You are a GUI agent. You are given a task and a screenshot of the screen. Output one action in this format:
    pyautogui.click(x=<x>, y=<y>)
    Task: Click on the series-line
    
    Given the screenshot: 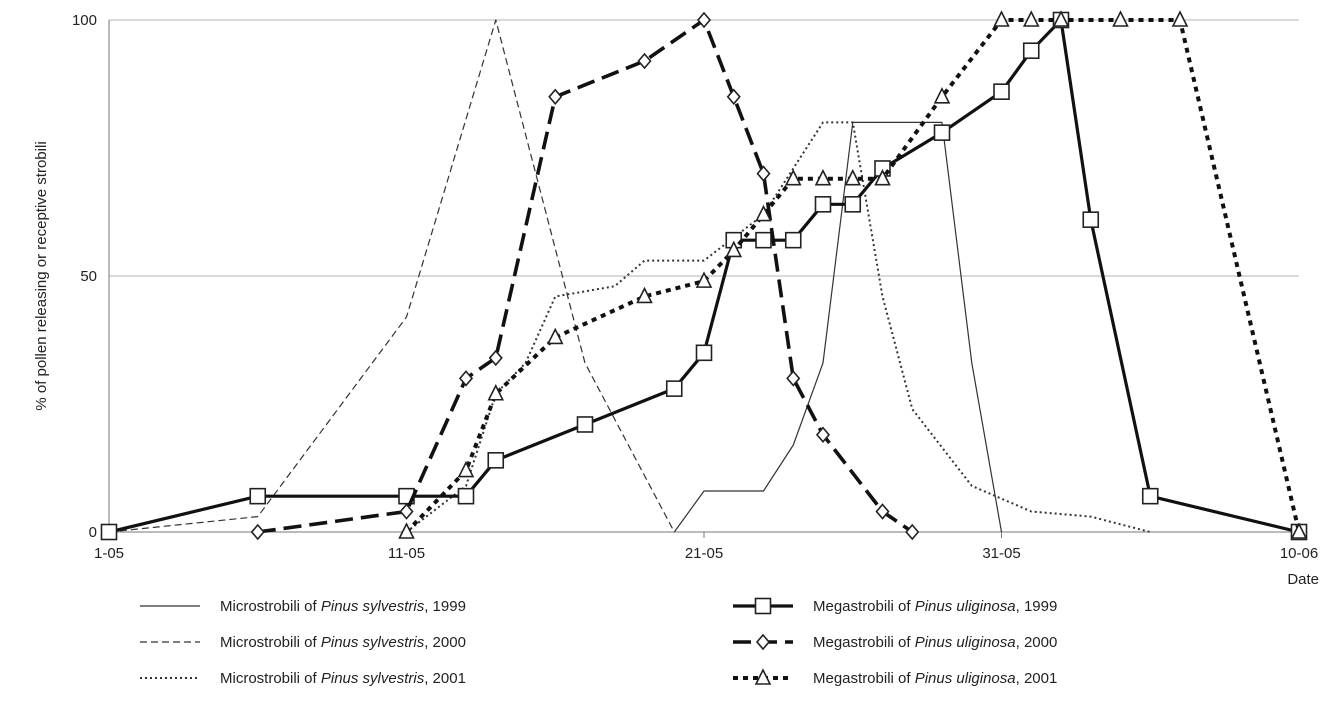 What is the action you would take?
    pyautogui.click(x=838, y=327)
    